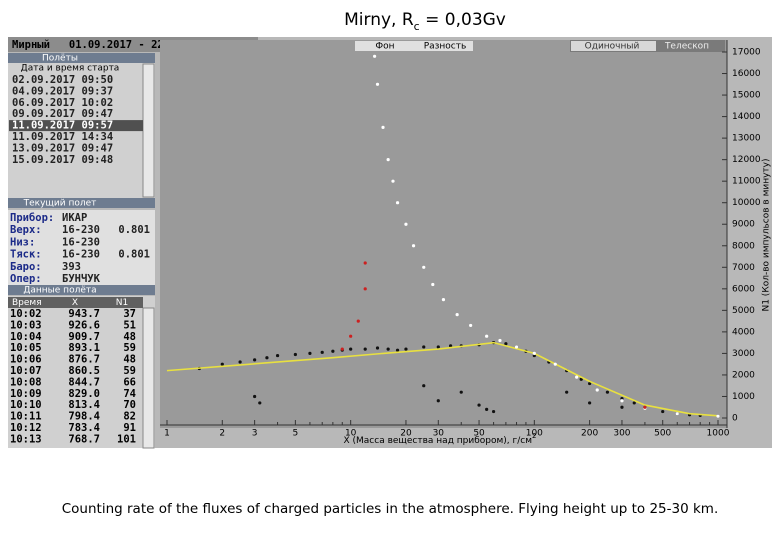  I want to click on column-header: X, so click(75, 303).